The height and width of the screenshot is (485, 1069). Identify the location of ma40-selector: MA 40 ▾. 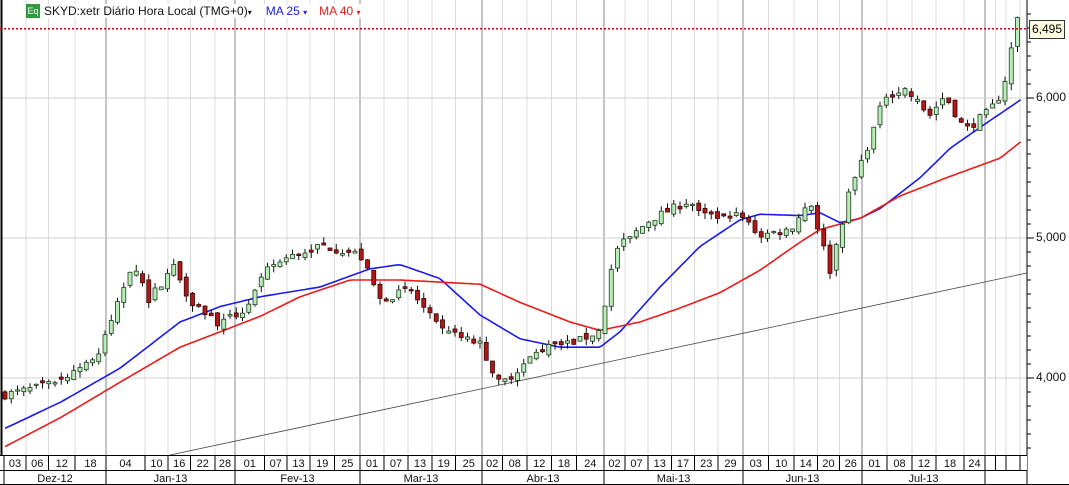
(339, 11).